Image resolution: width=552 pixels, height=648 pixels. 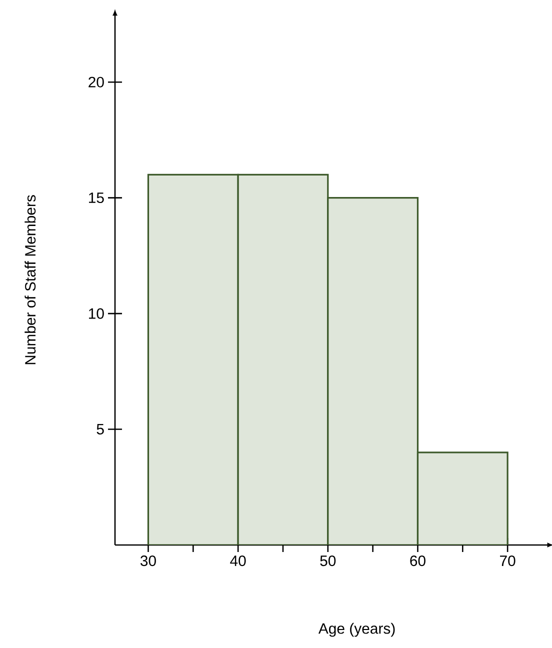 What do you see at coordinates (238, 561) in the screenshot?
I see `x-tick-label: 40` at bounding box center [238, 561].